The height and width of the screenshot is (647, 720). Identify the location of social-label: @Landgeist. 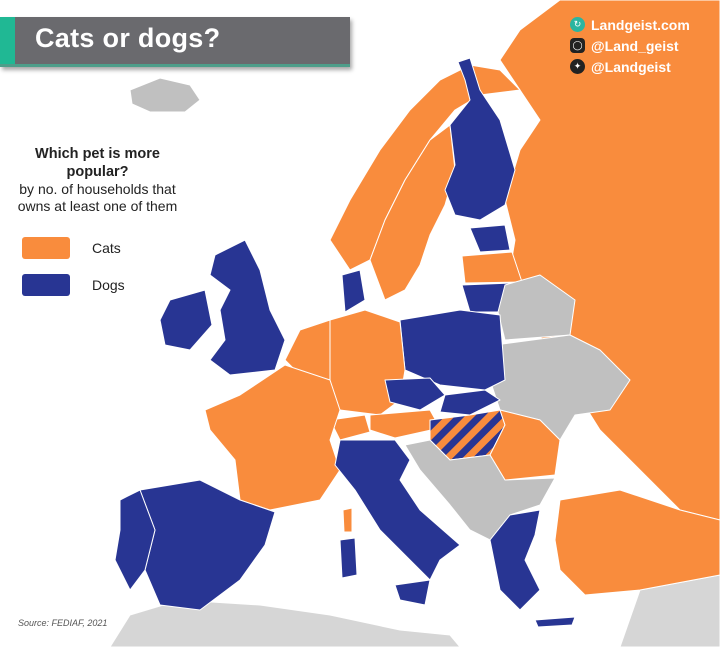
(631, 66).